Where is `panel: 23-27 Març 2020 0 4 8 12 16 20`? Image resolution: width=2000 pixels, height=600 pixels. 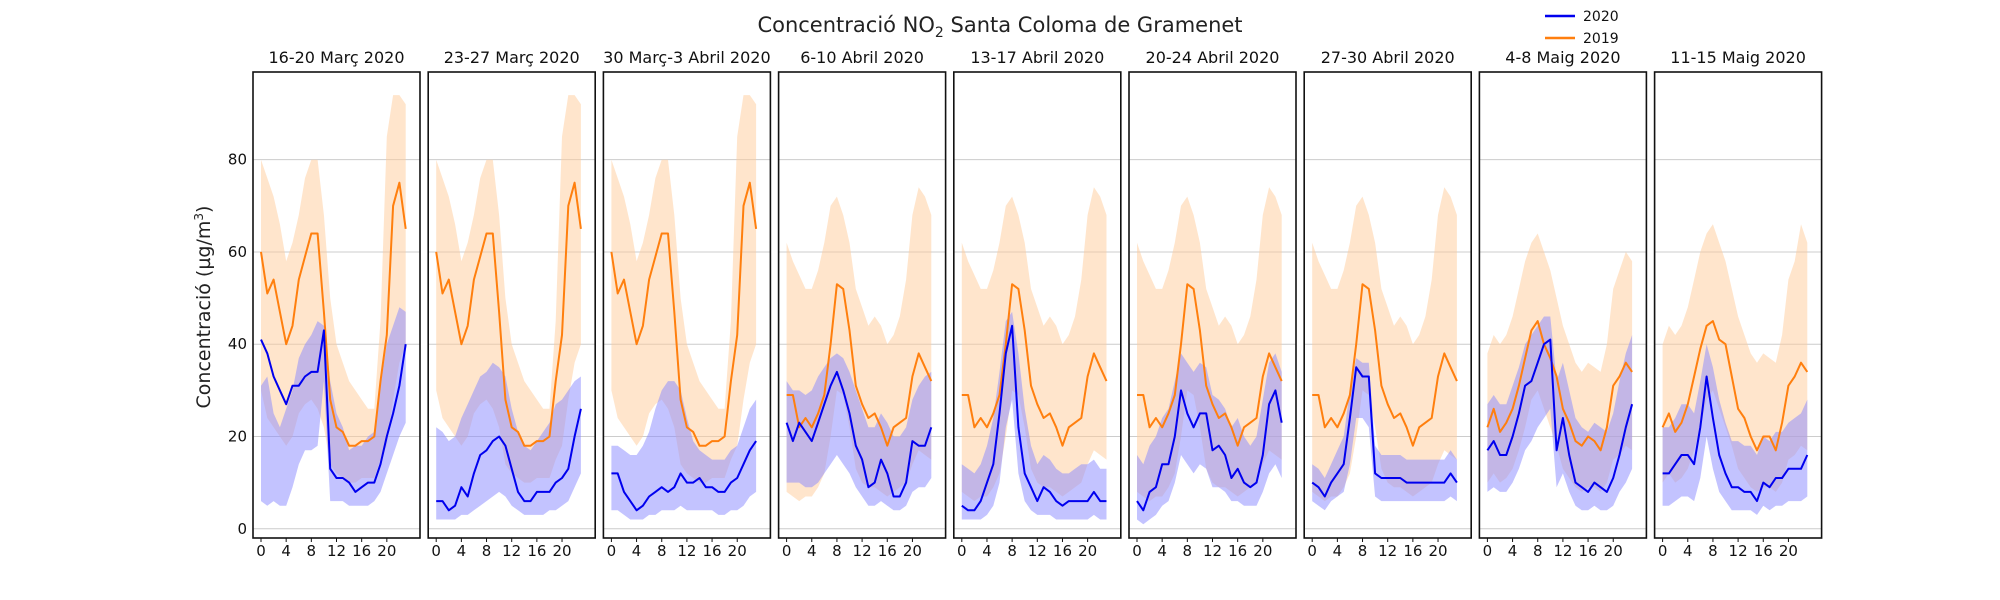
panel: 23-27 Març 2020 0 4 8 12 16 20 is located at coordinates (512, 304).